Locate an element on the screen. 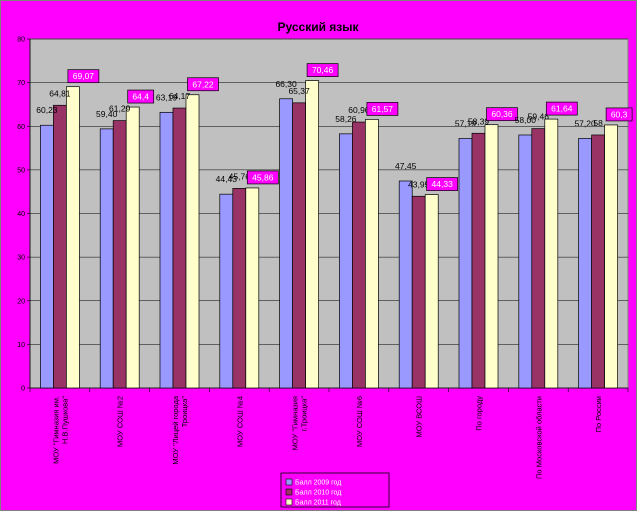  data-label: 61,57 is located at coordinates (383, 109).